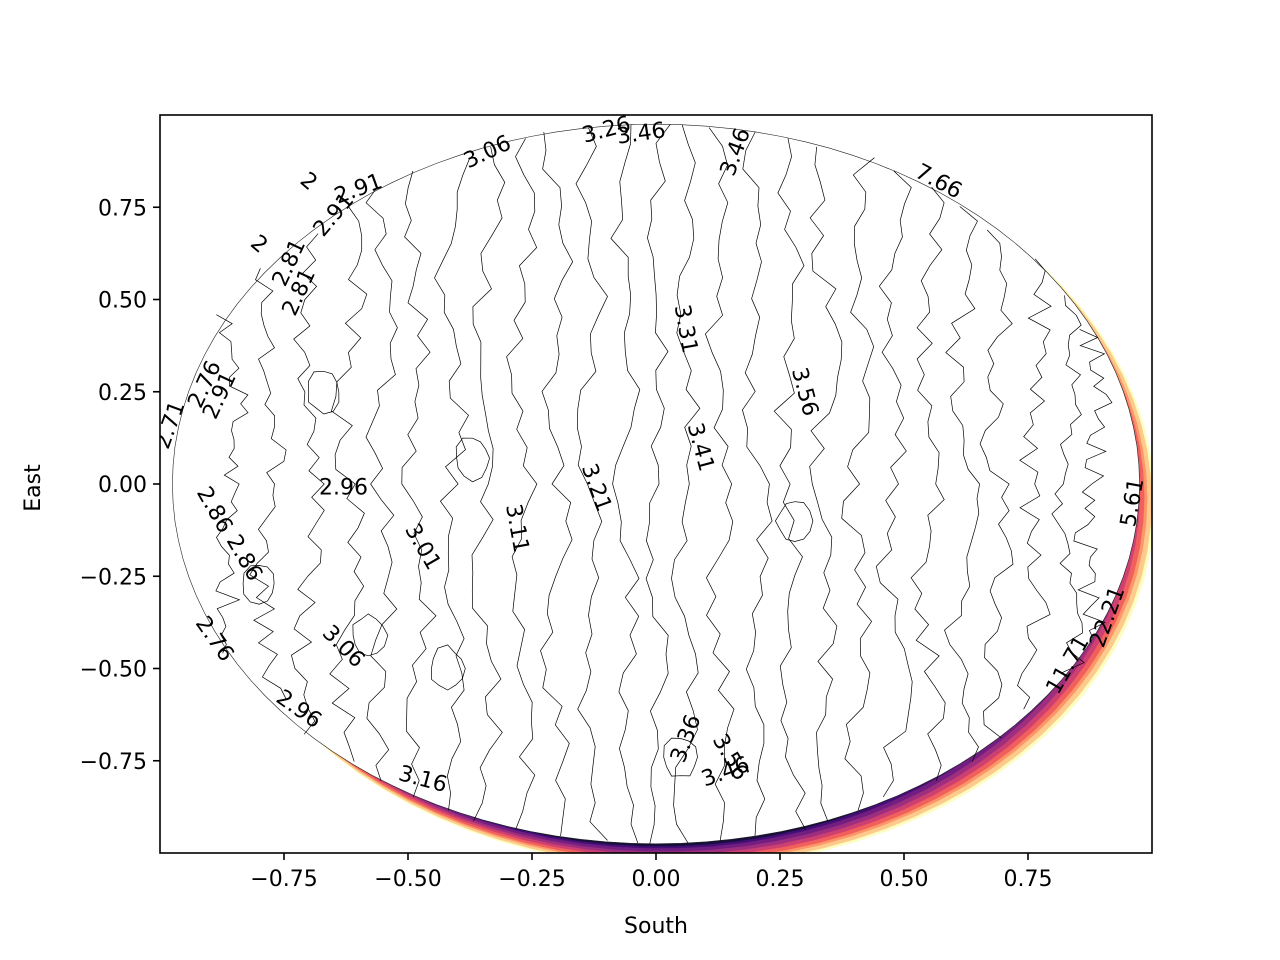  I want to click on y-tick-label: 0.00, so click(122, 485).